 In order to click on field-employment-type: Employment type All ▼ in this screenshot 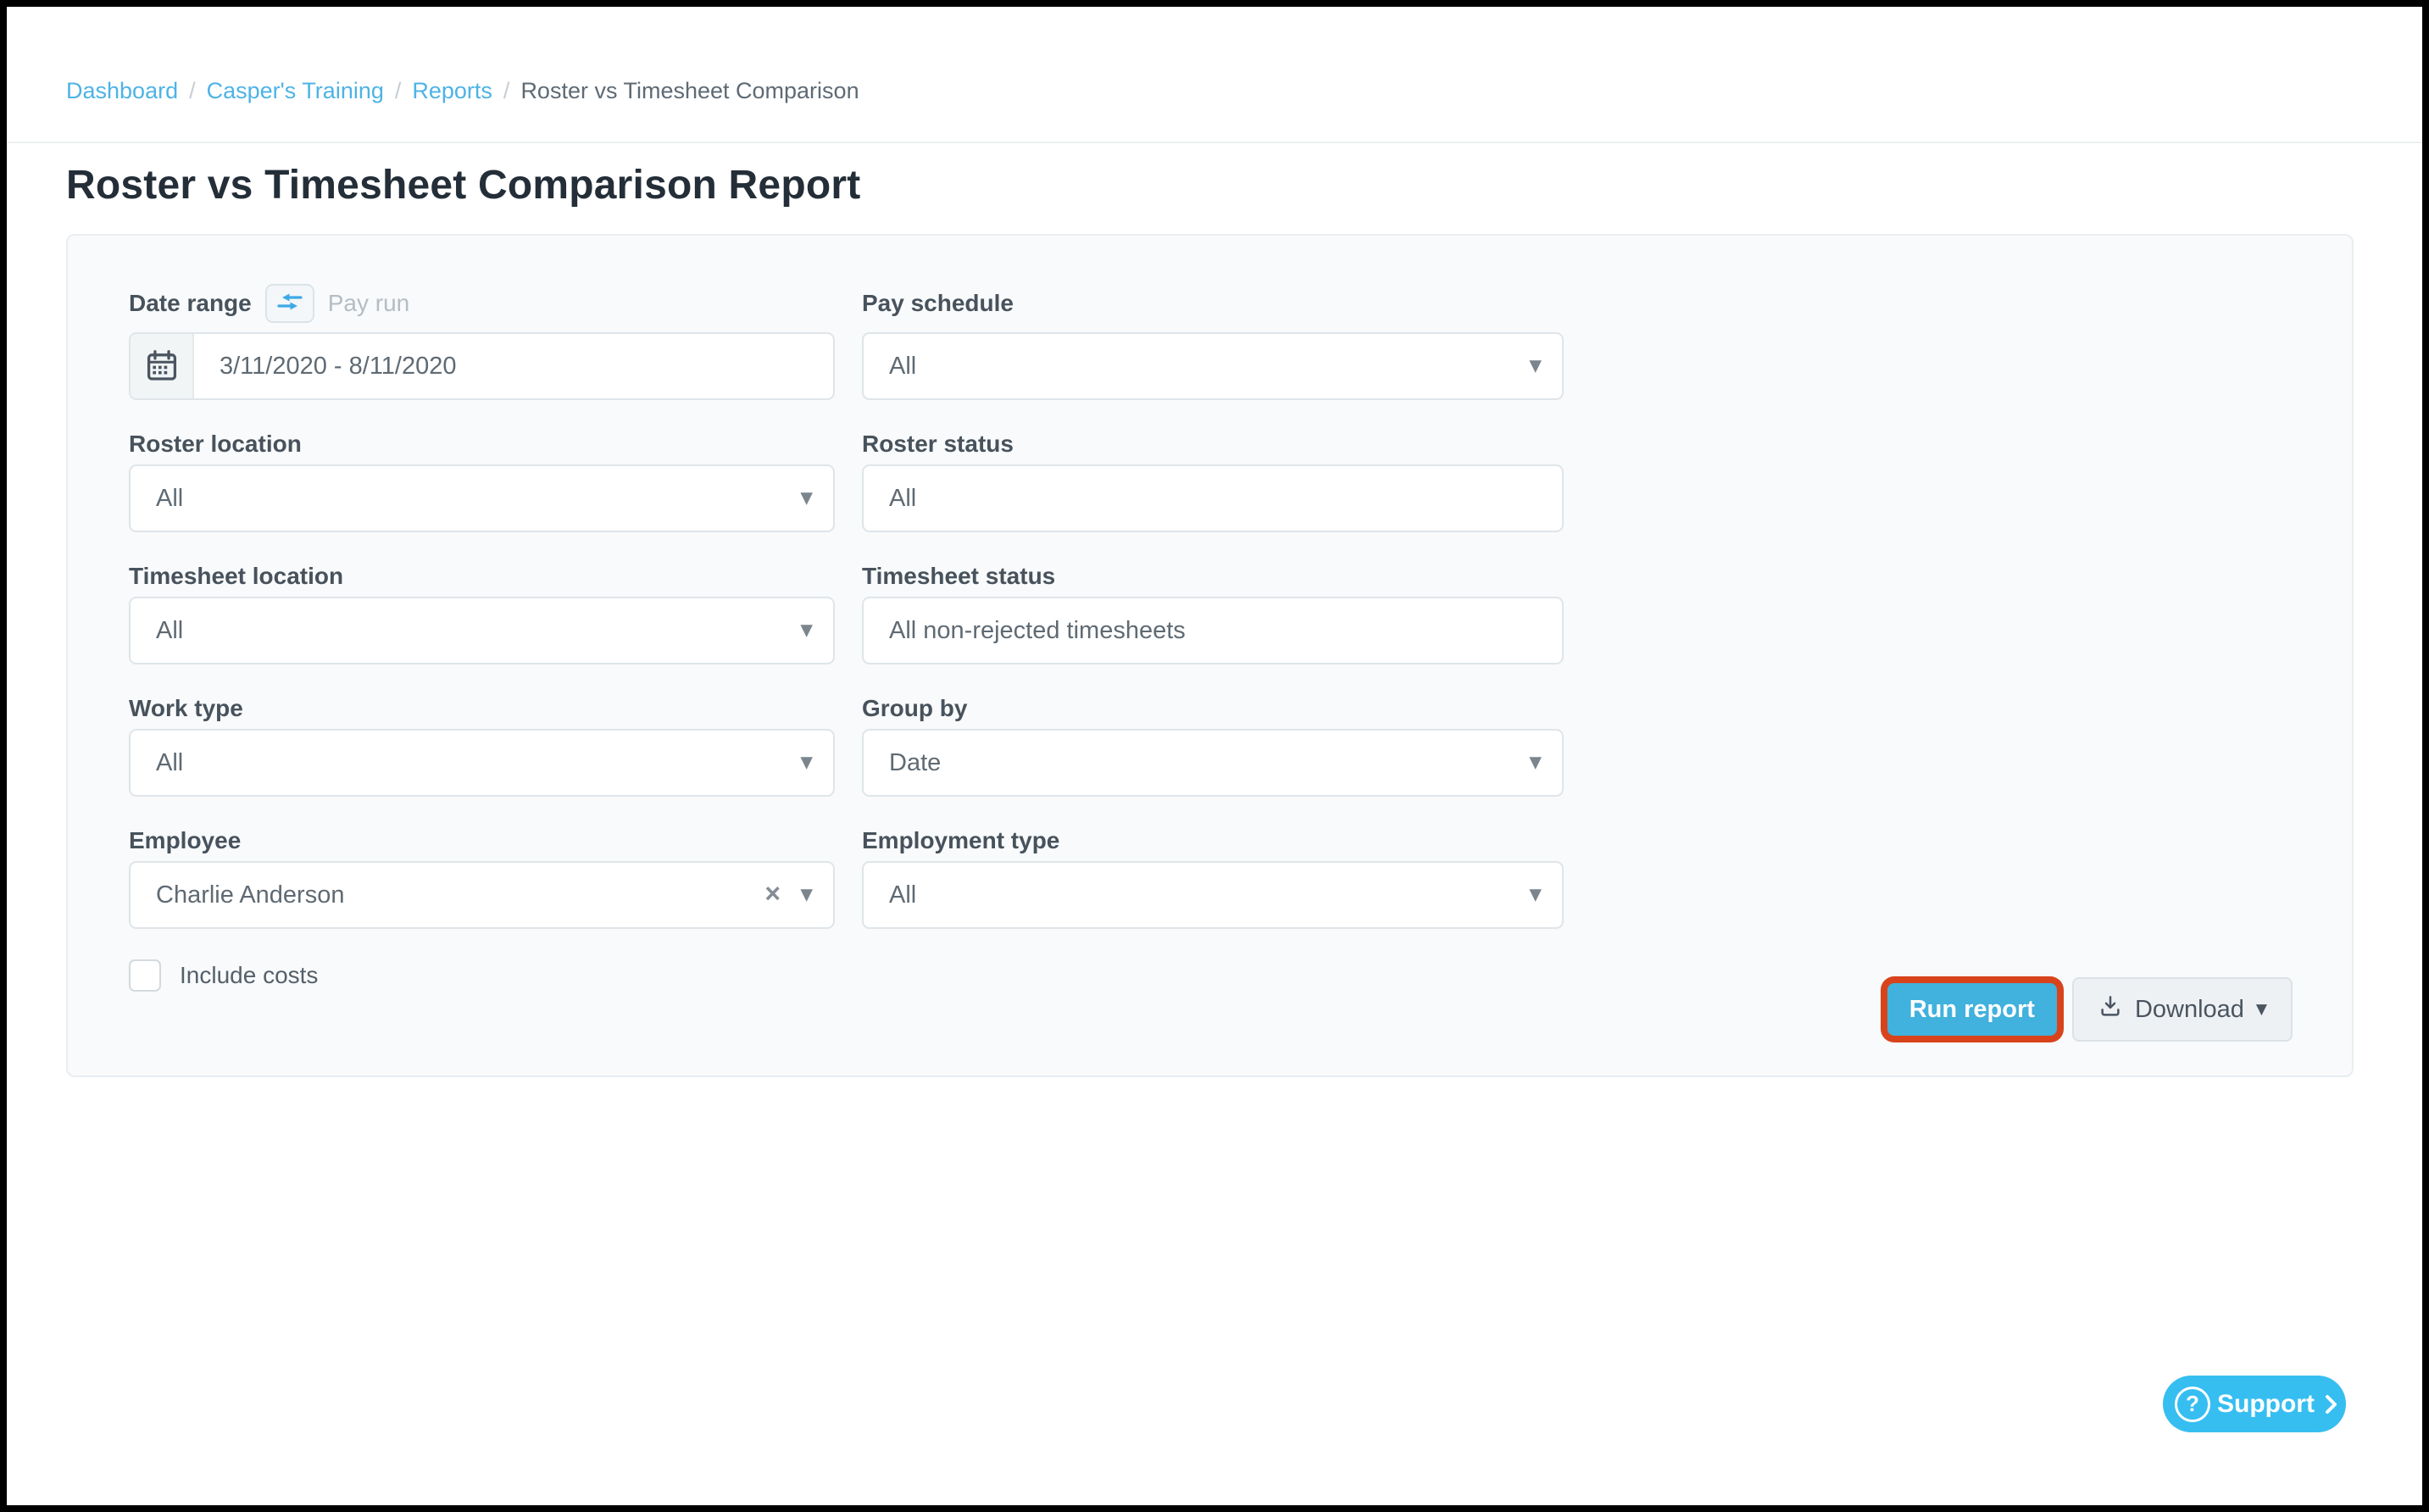, I will do `click(1213, 879)`.